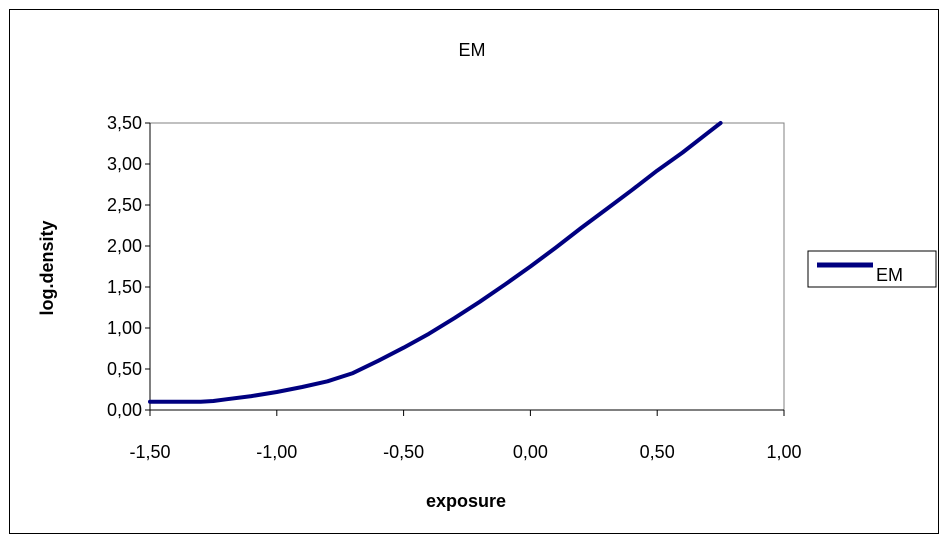 This screenshot has height=536, width=941. What do you see at coordinates (124, 287) in the screenshot?
I see `y-tick-label: 1,50` at bounding box center [124, 287].